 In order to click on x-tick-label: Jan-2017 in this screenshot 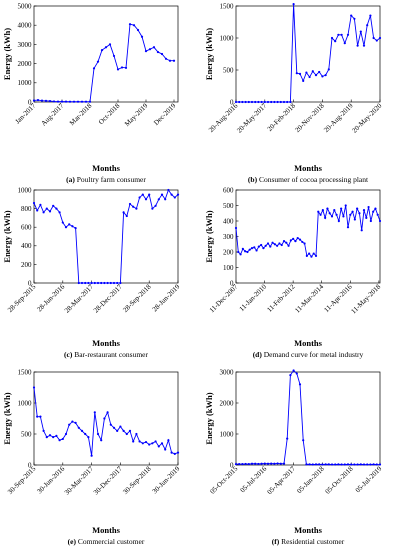, I will do `click(26, 113)`.